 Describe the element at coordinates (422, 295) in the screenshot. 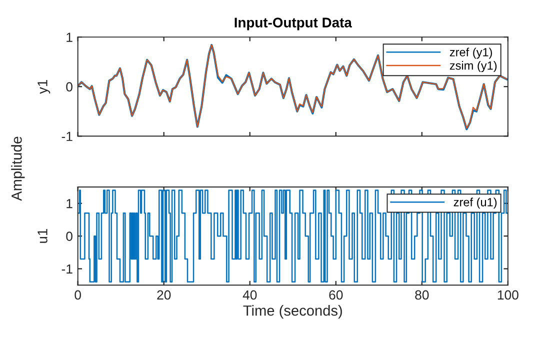

I see `x-tick-label: 80` at that location.